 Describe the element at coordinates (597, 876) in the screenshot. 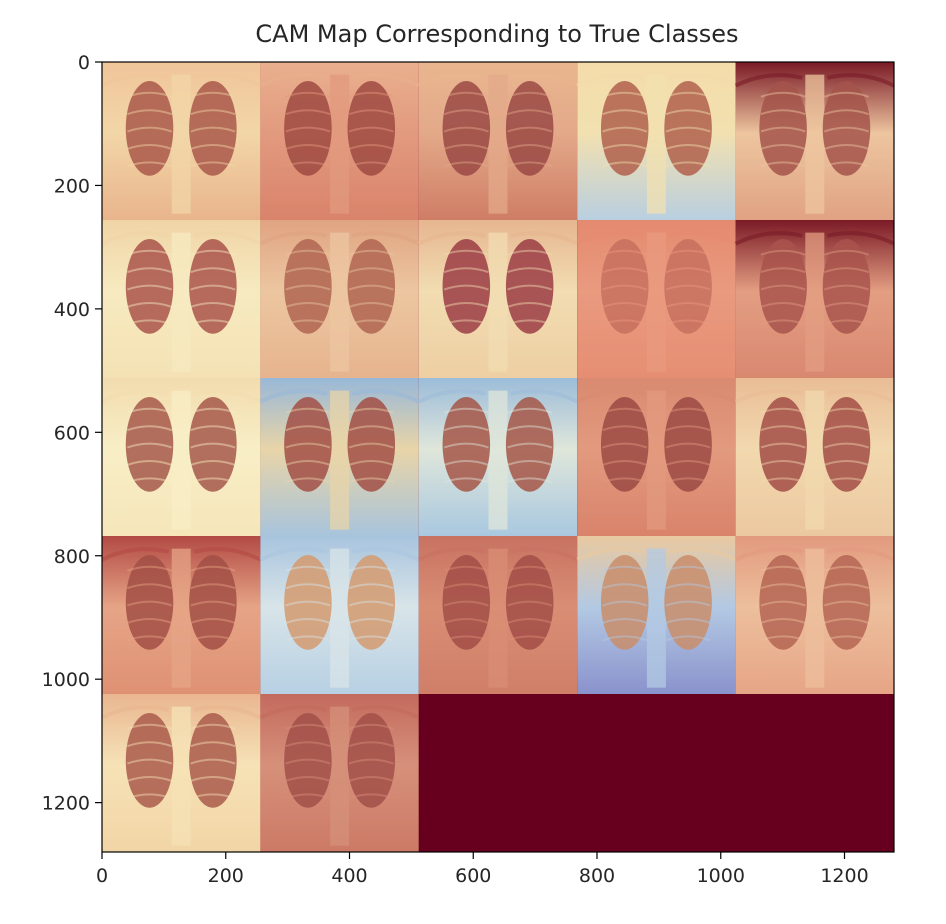

I see `x-tick-label: 800` at that location.